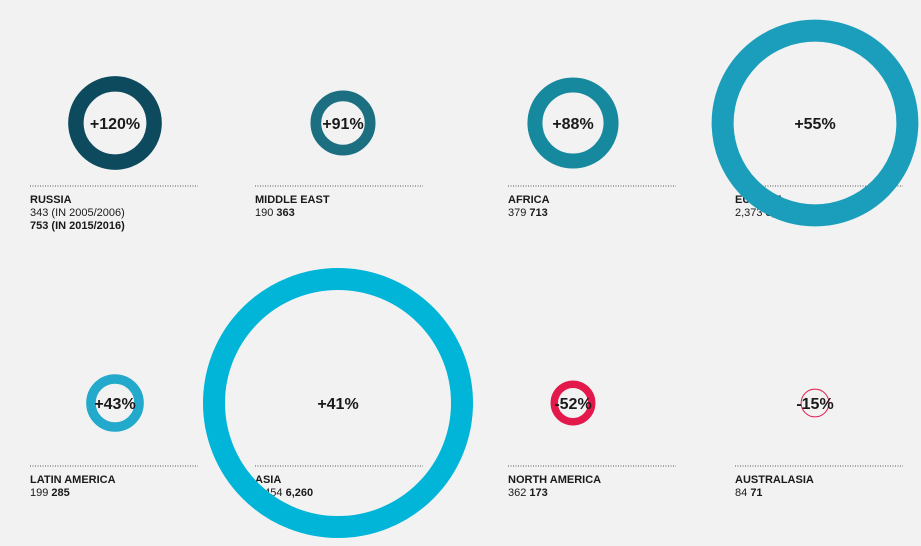 The image size is (921, 546). Describe the element at coordinates (538, 493) in the screenshot. I see `new-value: 173` at that location.